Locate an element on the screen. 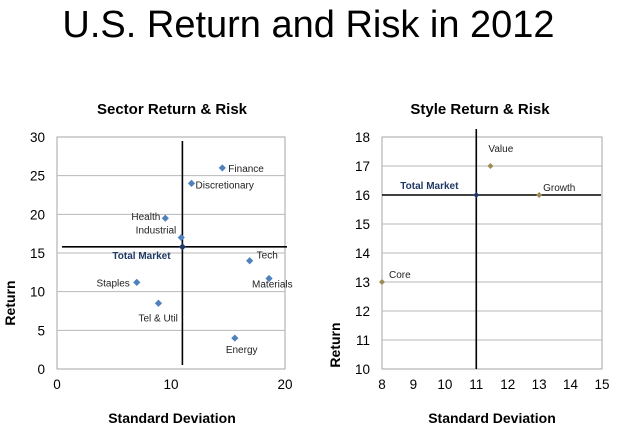 The image size is (617, 445). sector-point-label: Finance is located at coordinates (246, 169).